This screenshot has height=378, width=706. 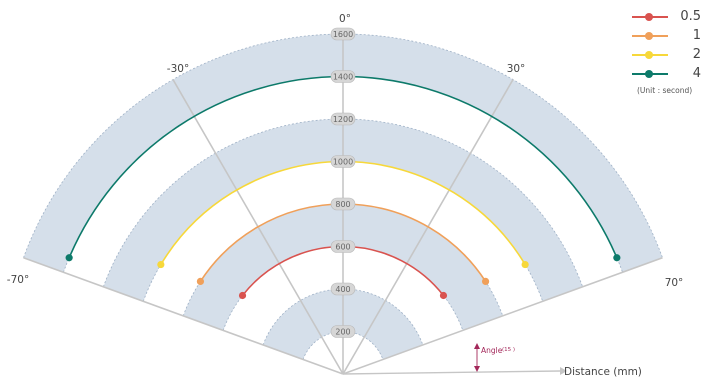 I want to click on legend-label: 4, so click(x=696, y=73).